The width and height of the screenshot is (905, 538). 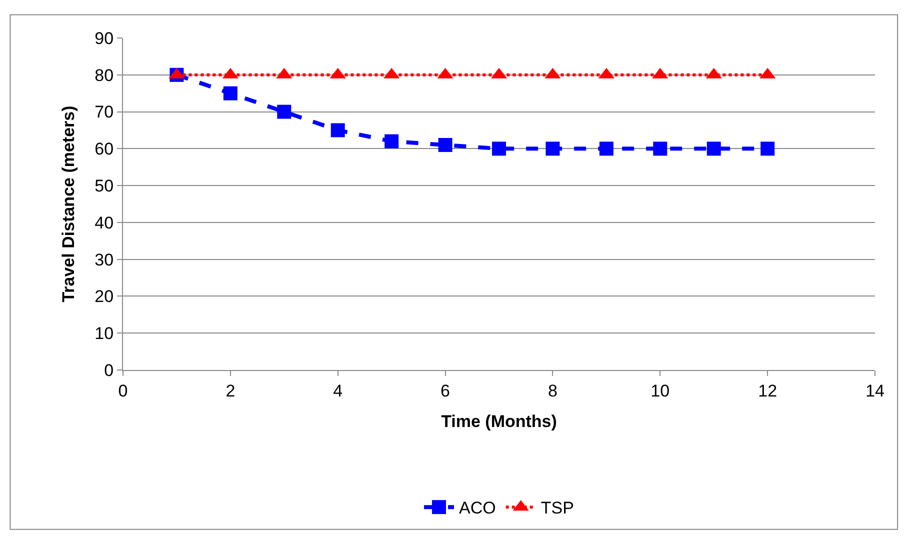 What do you see at coordinates (109, 370) in the screenshot?
I see `y-tick-label: 0` at bounding box center [109, 370].